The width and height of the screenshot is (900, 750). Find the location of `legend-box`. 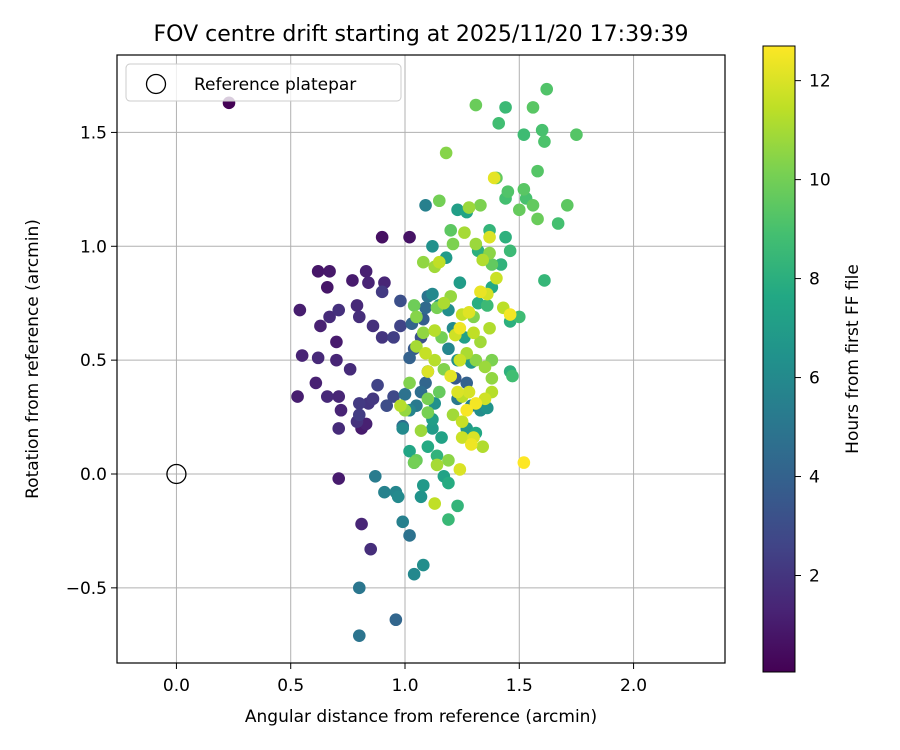

legend-box is located at coordinates (263, 82).